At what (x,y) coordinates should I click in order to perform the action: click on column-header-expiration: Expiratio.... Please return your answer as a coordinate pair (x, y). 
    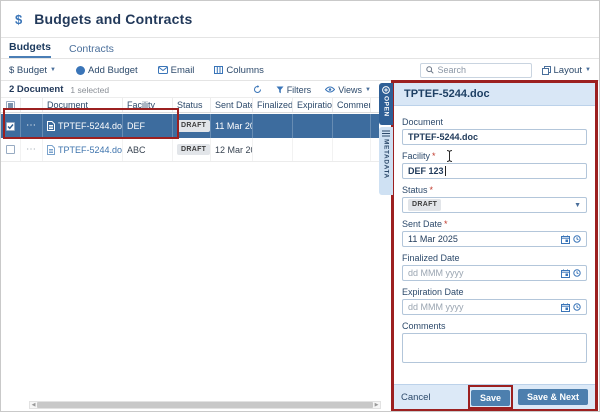
    Looking at the image, I should click on (313, 105).